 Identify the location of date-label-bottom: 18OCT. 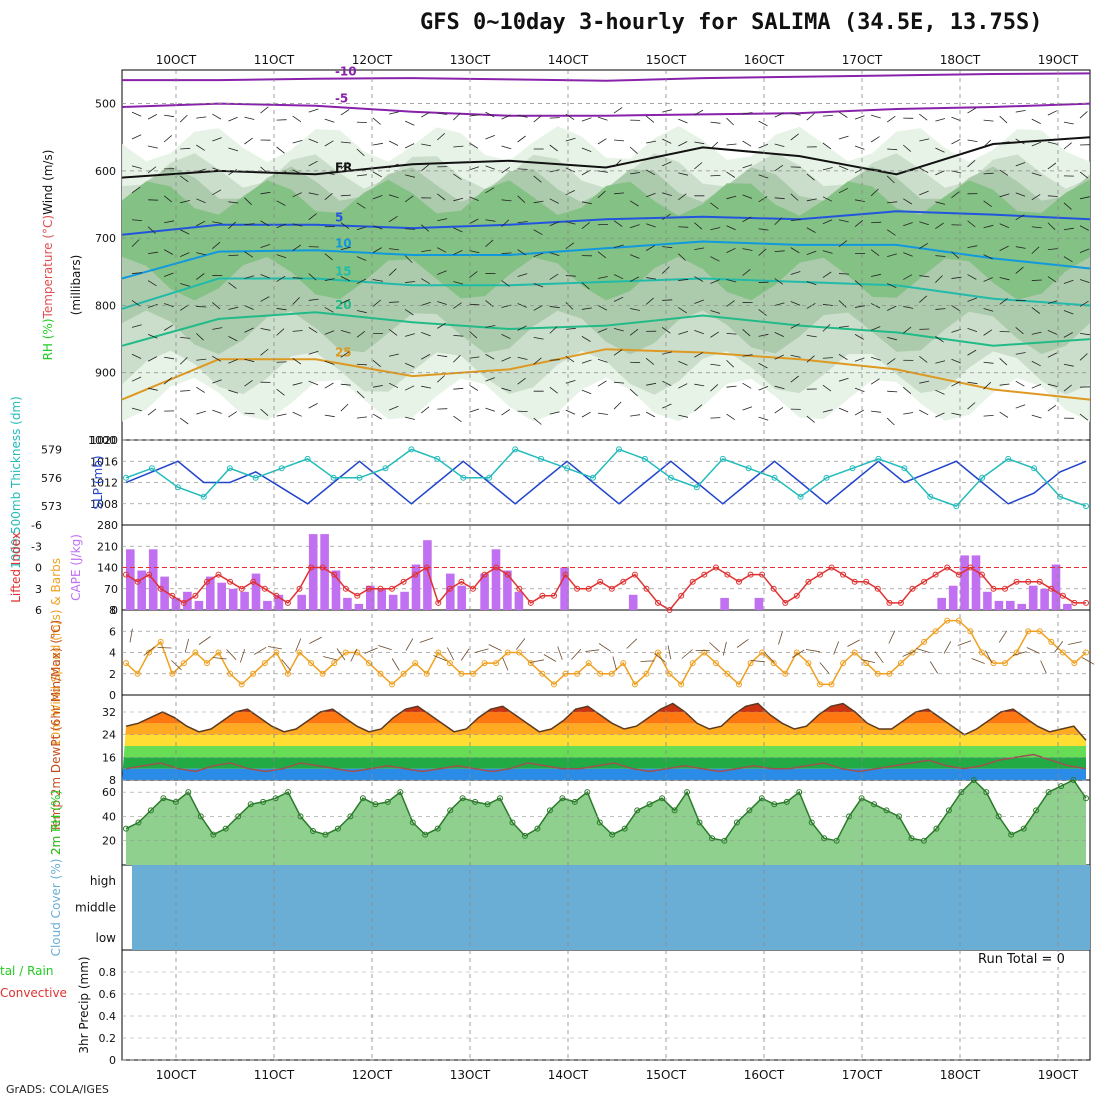
(960, 1075).